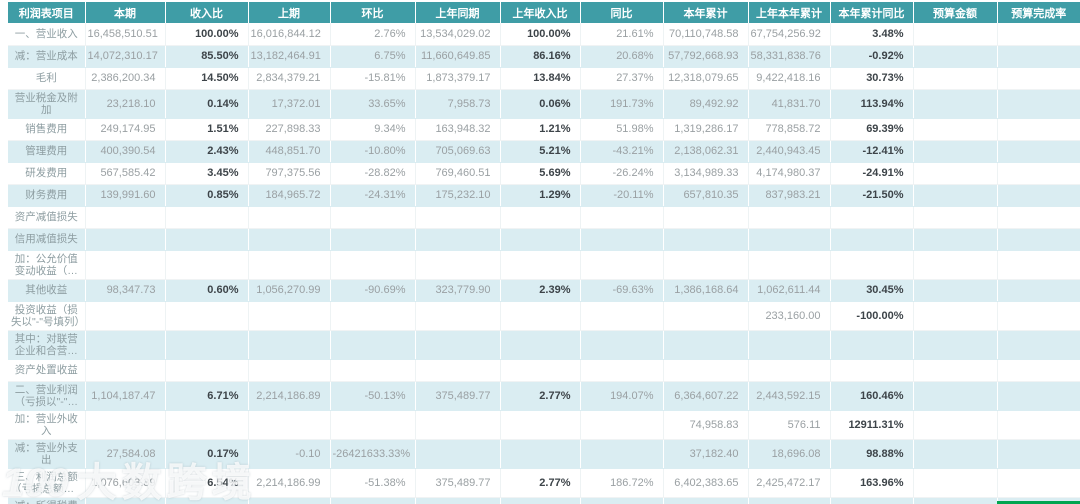  I want to click on table-cell: 0.60%, so click(207, 290).